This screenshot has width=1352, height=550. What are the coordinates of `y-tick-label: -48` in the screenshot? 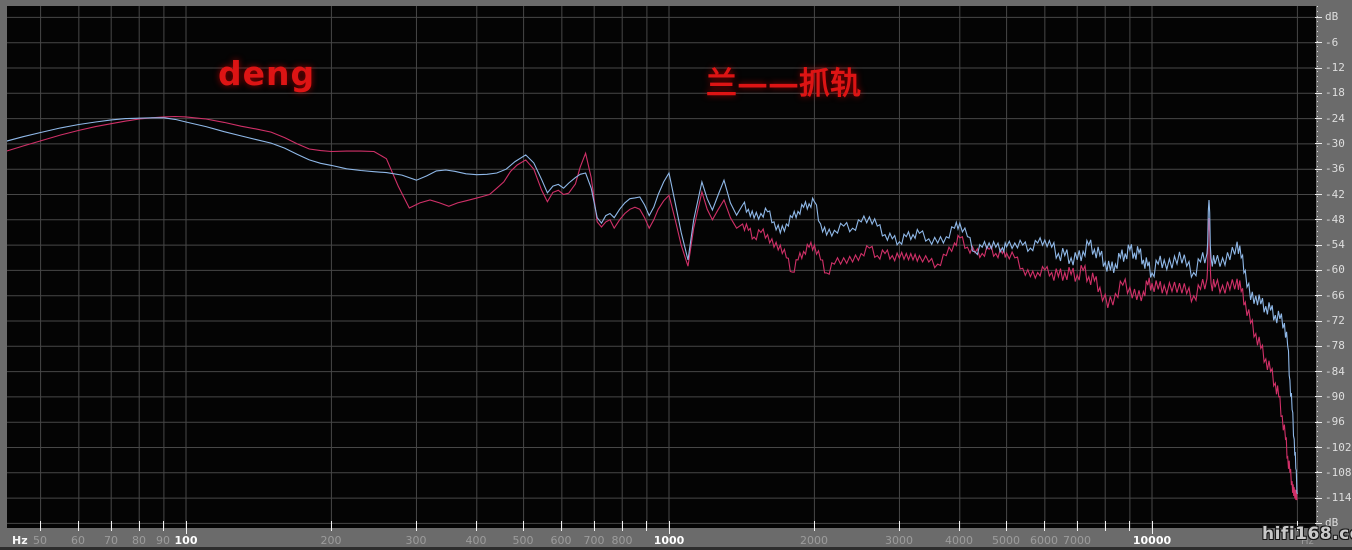 It's located at (1335, 219).